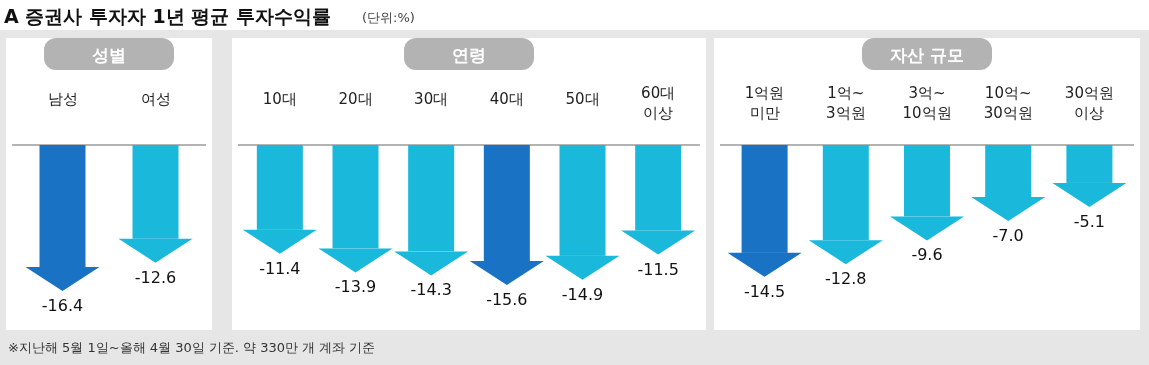  Describe the element at coordinates (279, 99) in the screenshot. I see `x-tick-label: 10대` at that location.